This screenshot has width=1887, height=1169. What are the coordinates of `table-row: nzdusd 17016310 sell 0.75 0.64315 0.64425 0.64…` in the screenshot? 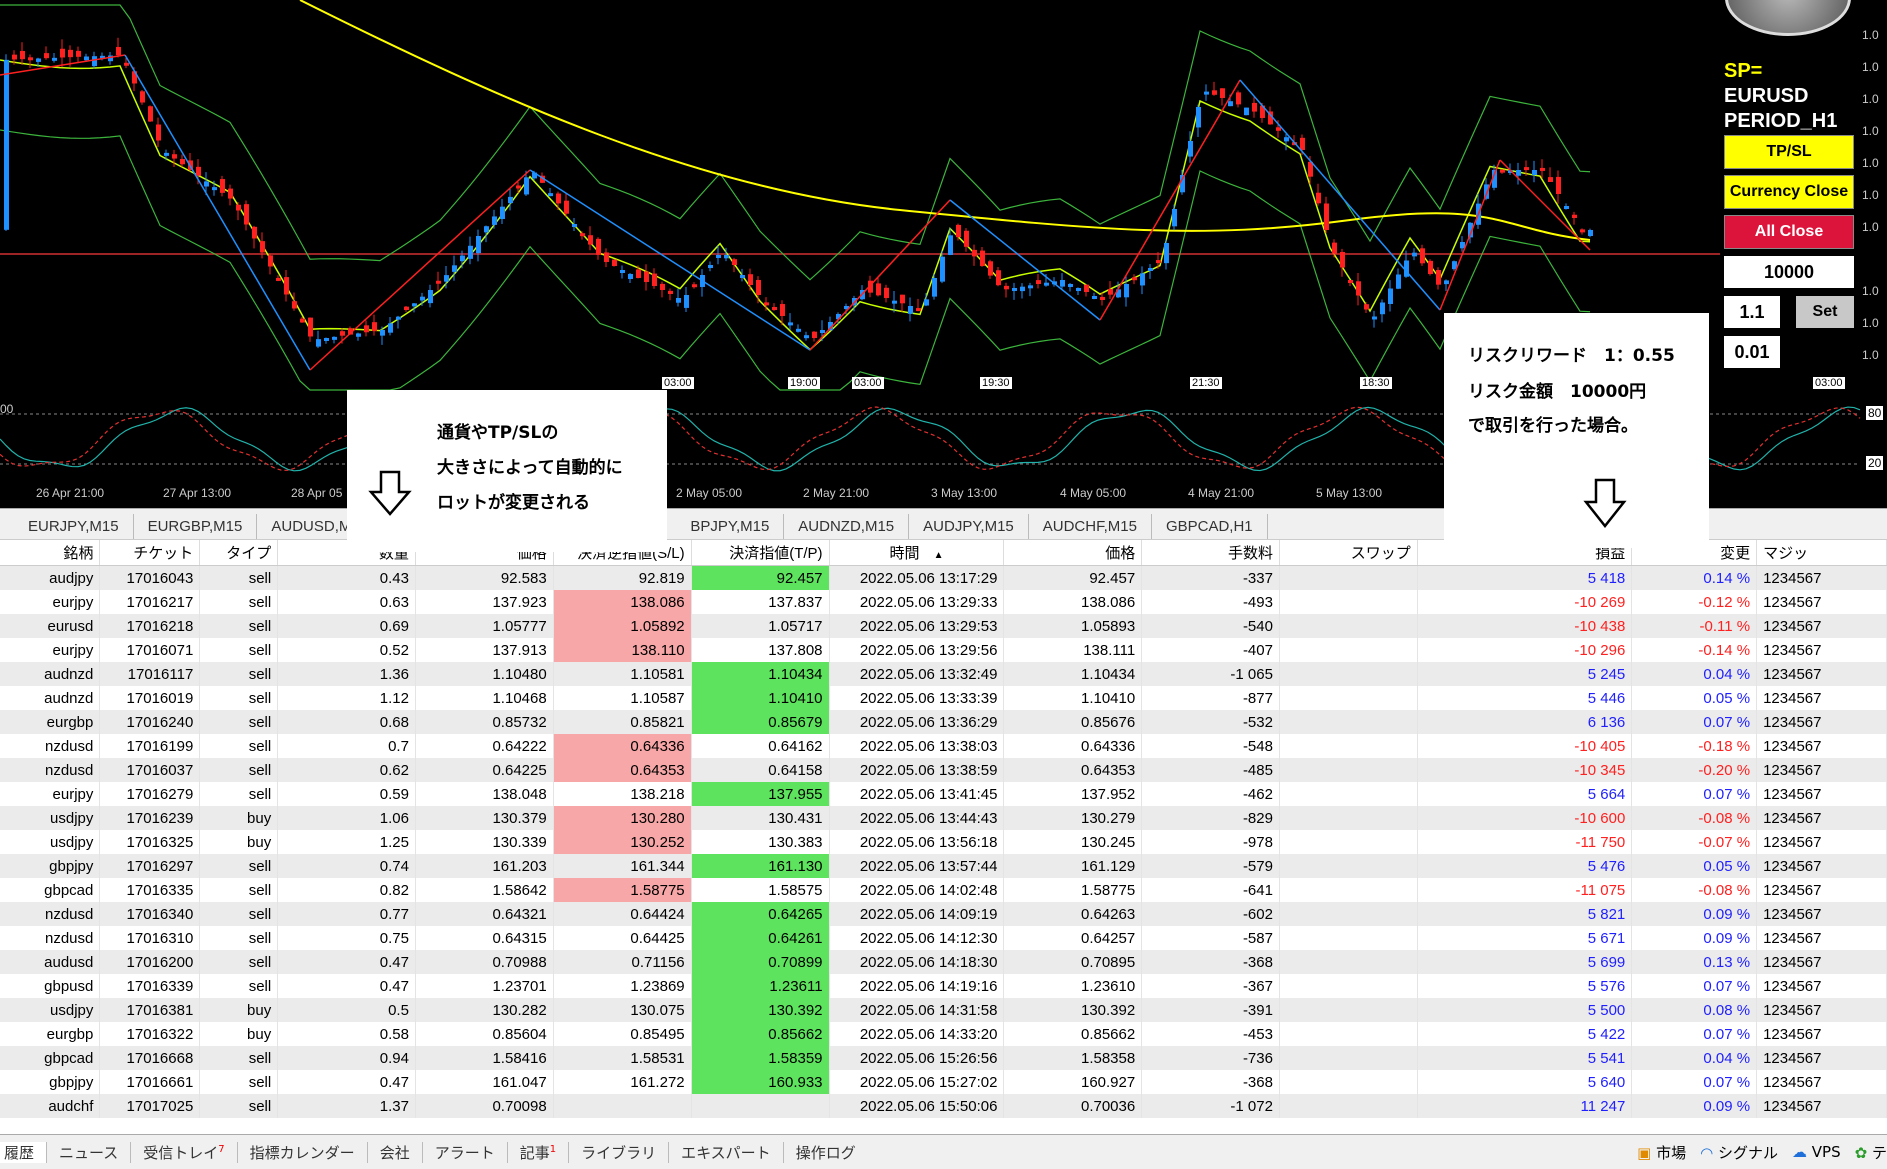 It's located at (943, 938).